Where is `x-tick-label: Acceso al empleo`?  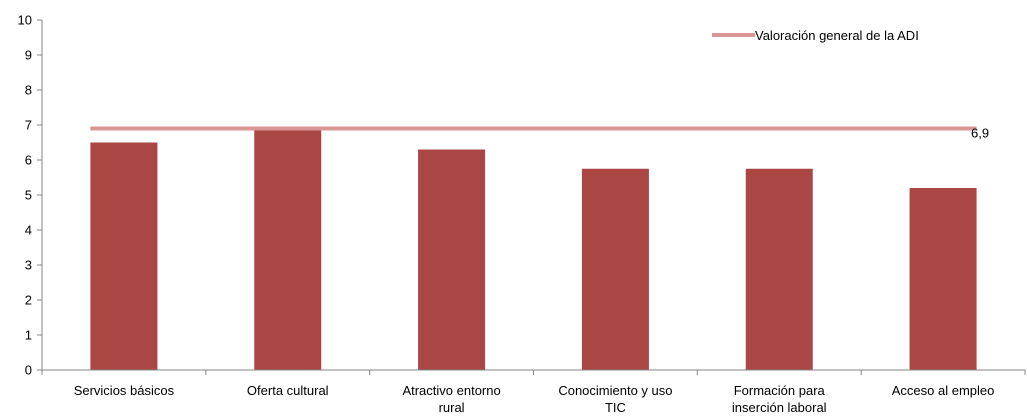
x-tick-label: Acceso al empleo is located at coordinates (943, 390).